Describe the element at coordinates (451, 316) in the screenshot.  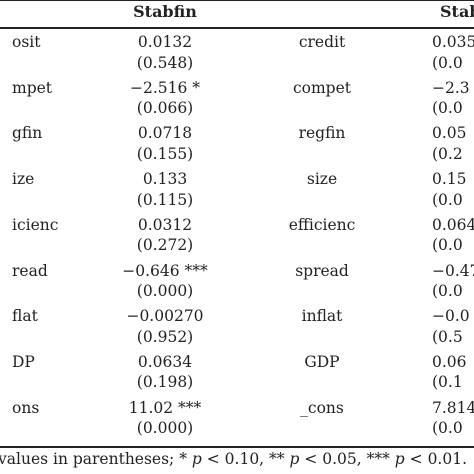
I see `right-coefficient: −0.0` at that location.